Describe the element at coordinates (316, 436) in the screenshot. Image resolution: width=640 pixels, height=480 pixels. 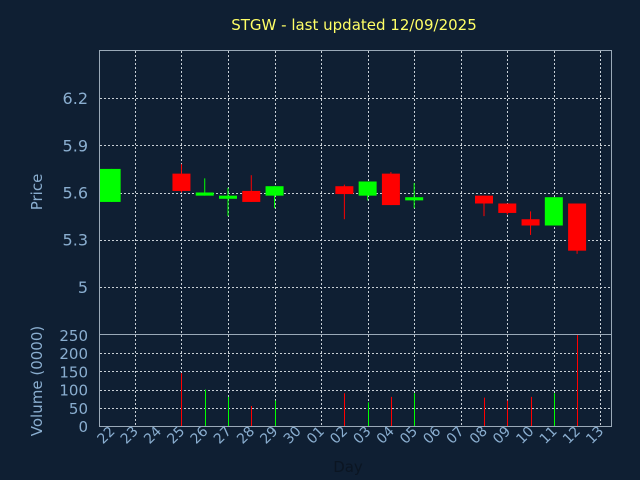
I see `day-tick-label: 01` at that location.